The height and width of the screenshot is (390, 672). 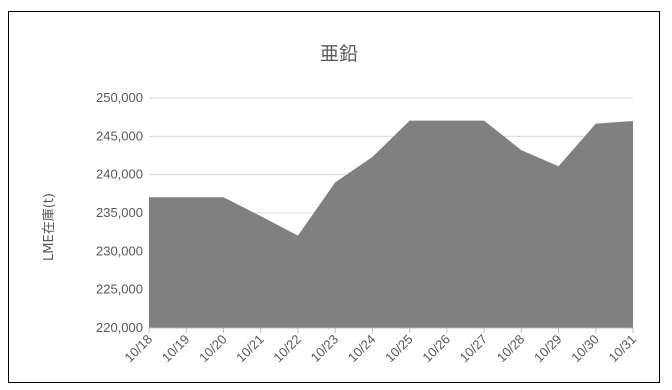 What do you see at coordinates (436, 349) in the screenshot?
I see `x-tick-label: 10/26` at bounding box center [436, 349].